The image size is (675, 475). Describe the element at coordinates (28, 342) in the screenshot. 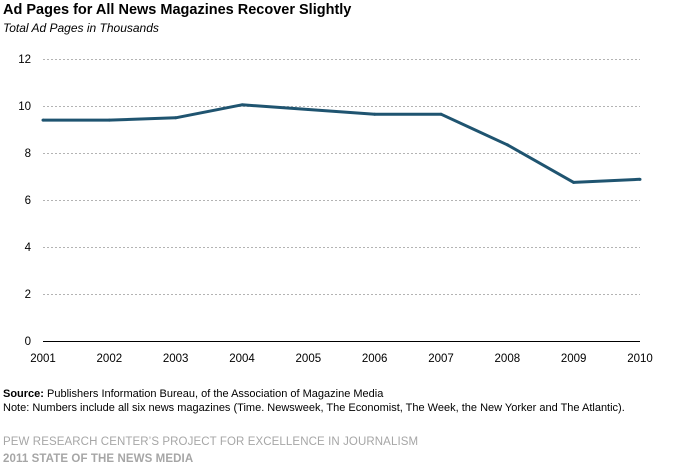

I see `y-tick-label: 0` at that location.